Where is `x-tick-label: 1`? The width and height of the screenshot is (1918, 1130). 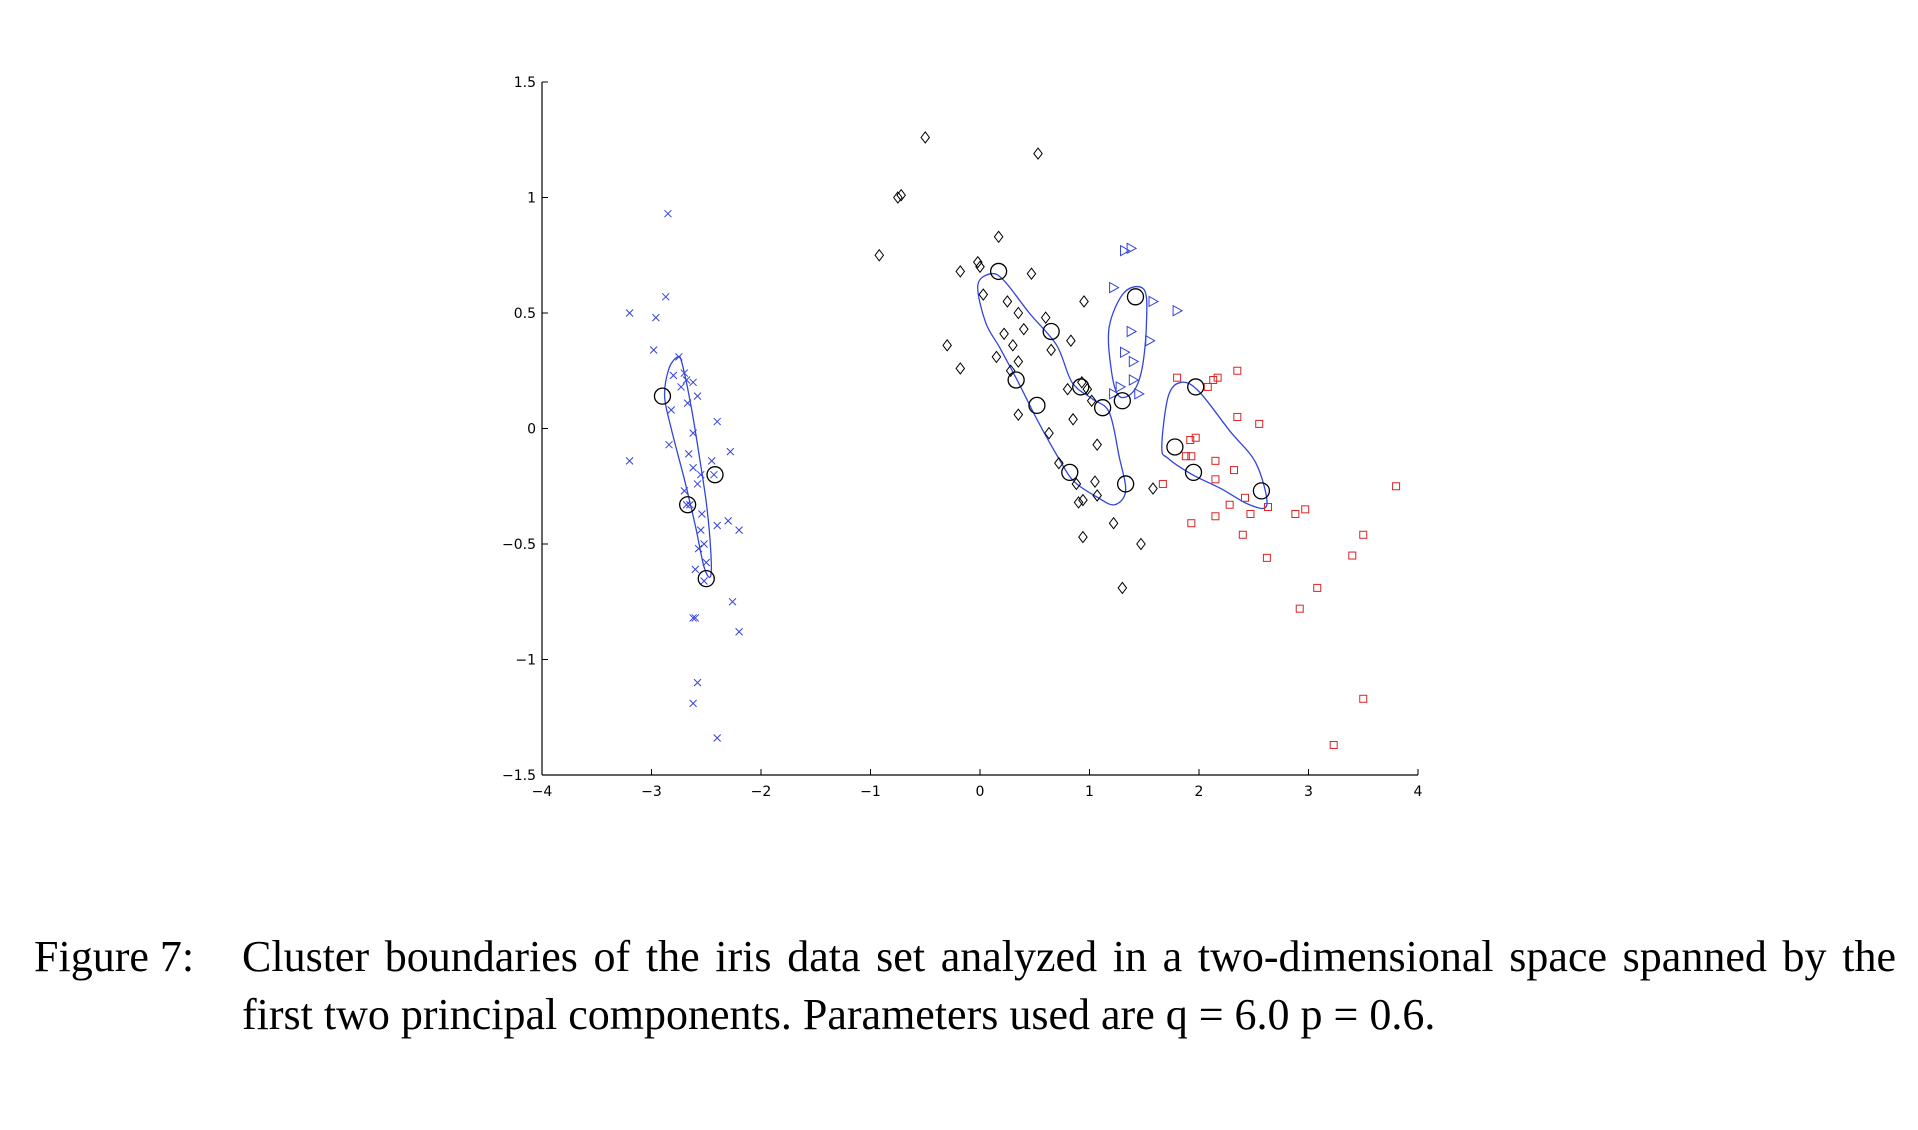 x-tick-label: 1 is located at coordinates (1089, 792).